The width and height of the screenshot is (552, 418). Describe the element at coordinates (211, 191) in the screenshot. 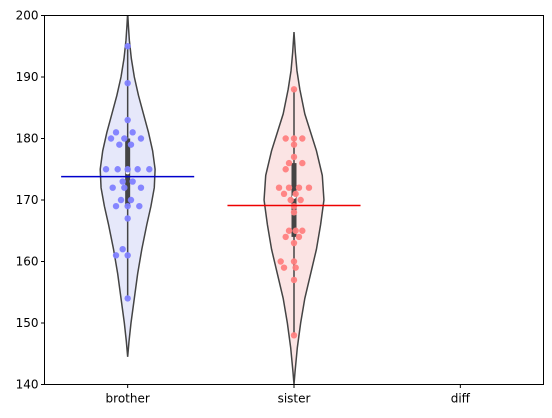

I see `mean-lines-layer` at that location.